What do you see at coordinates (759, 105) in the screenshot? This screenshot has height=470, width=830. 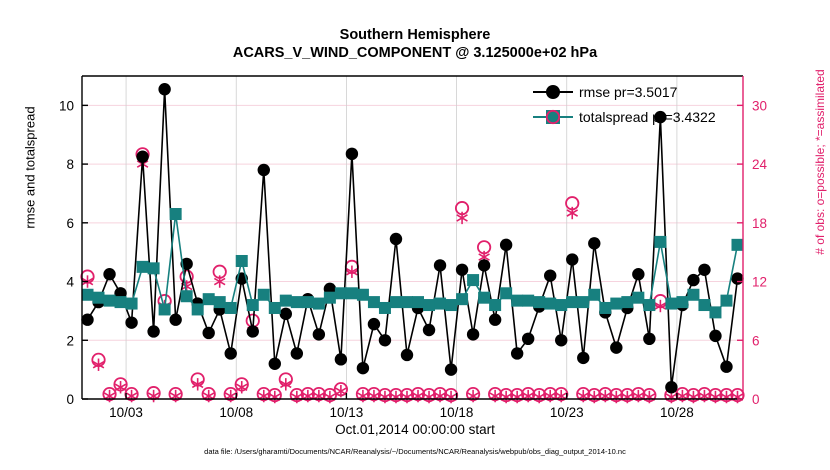 I see `tick-label-right: 30` at bounding box center [759, 105].